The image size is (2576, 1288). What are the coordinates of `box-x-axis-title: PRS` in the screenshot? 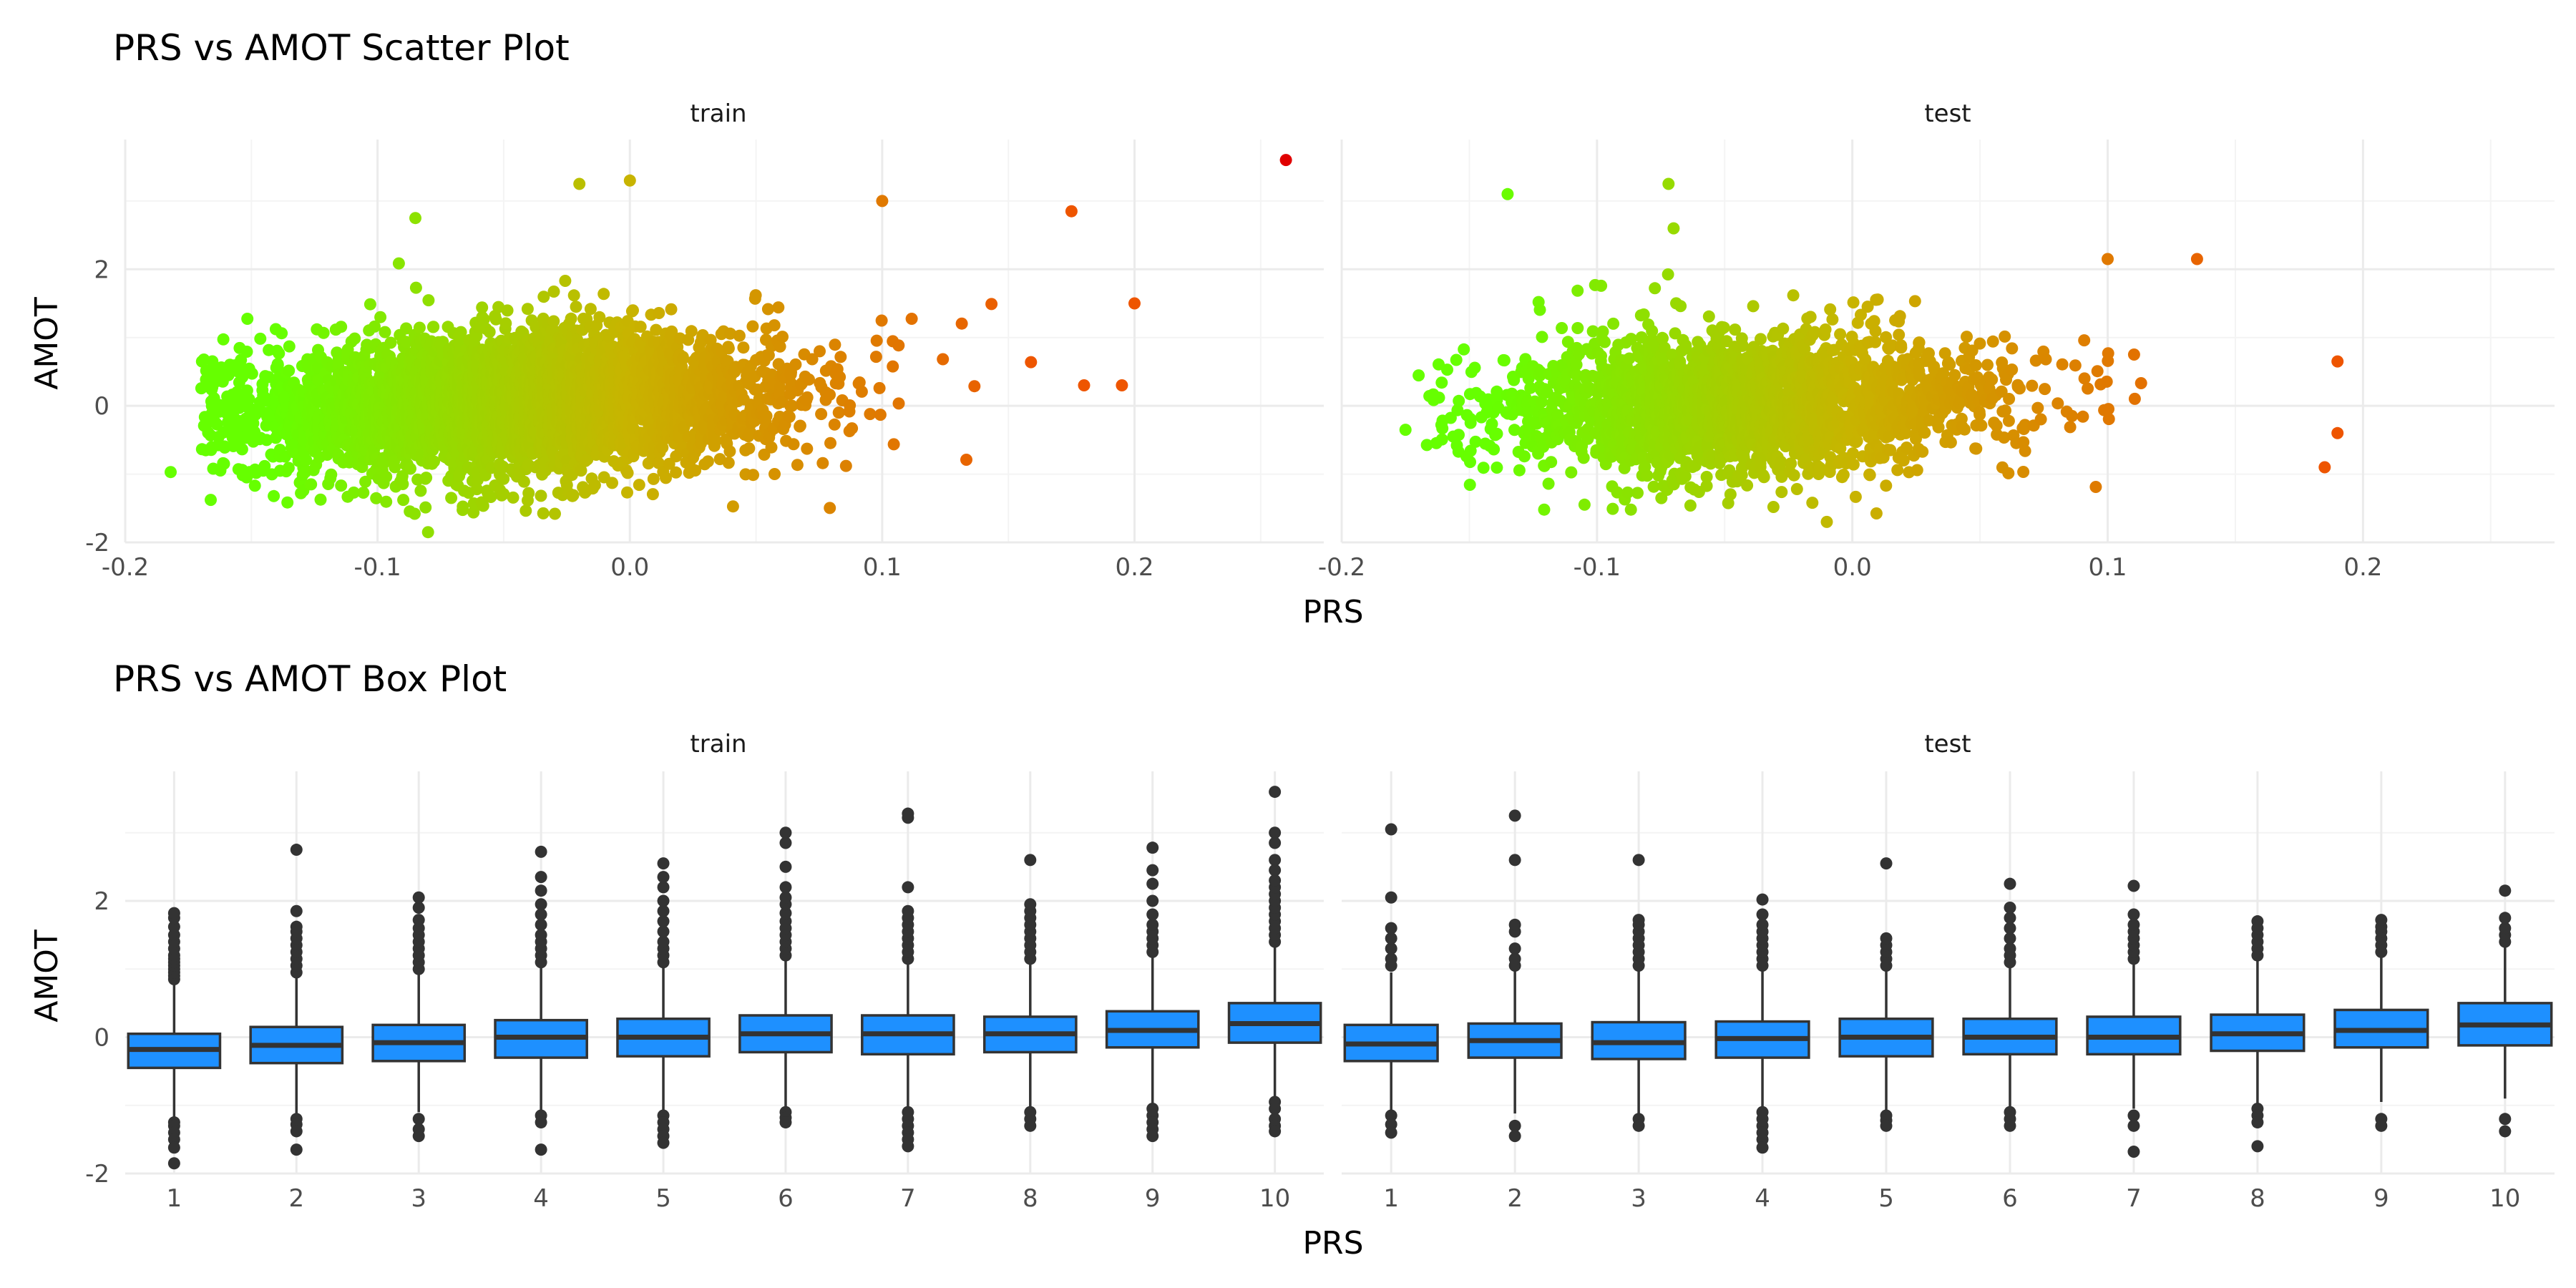 It's located at (1332, 1243).